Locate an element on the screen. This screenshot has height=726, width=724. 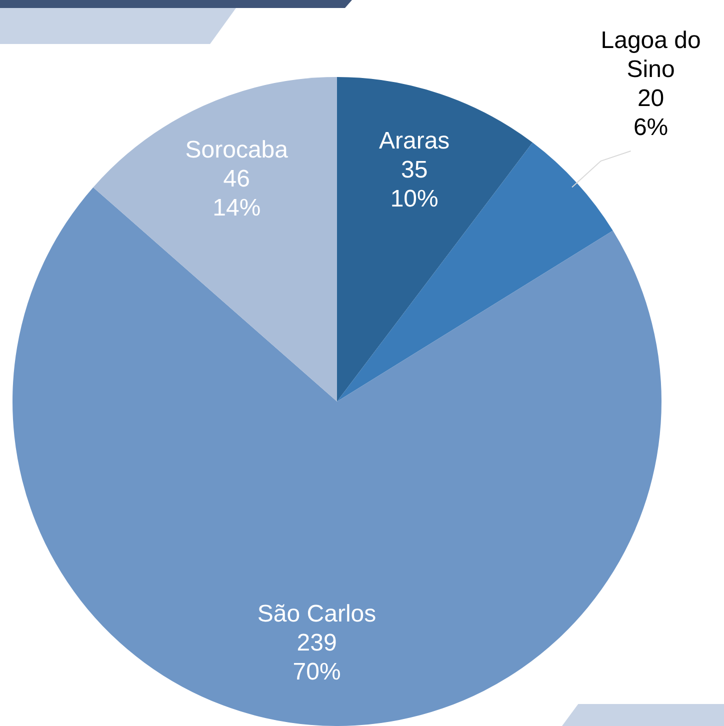
data-label: 239 70% is located at coordinates (316, 658).